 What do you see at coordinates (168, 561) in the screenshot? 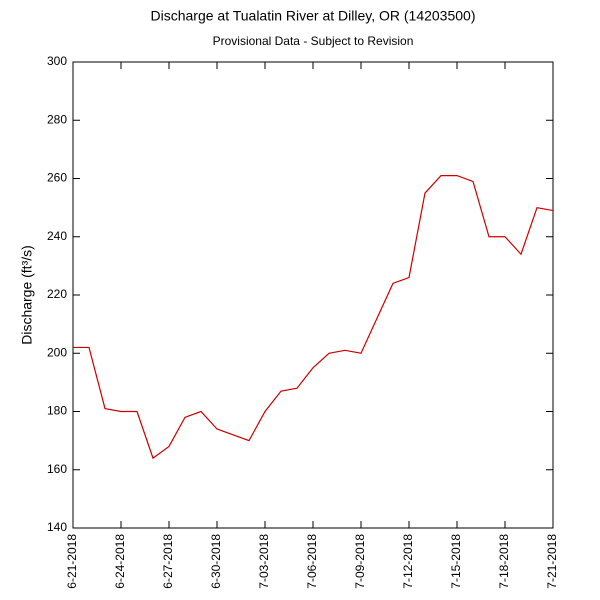
I see `x-tick-label: 6-27-2018` at bounding box center [168, 561].